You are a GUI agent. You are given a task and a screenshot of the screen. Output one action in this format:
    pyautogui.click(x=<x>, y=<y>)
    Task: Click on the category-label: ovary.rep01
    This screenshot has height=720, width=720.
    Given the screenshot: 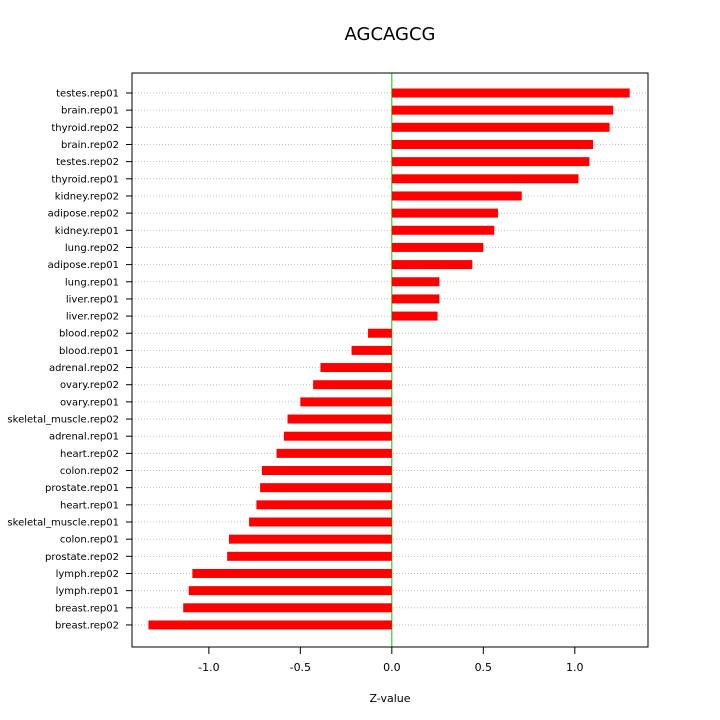 What is the action you would take?
    pyautogui.click(x=89, y=402)
    